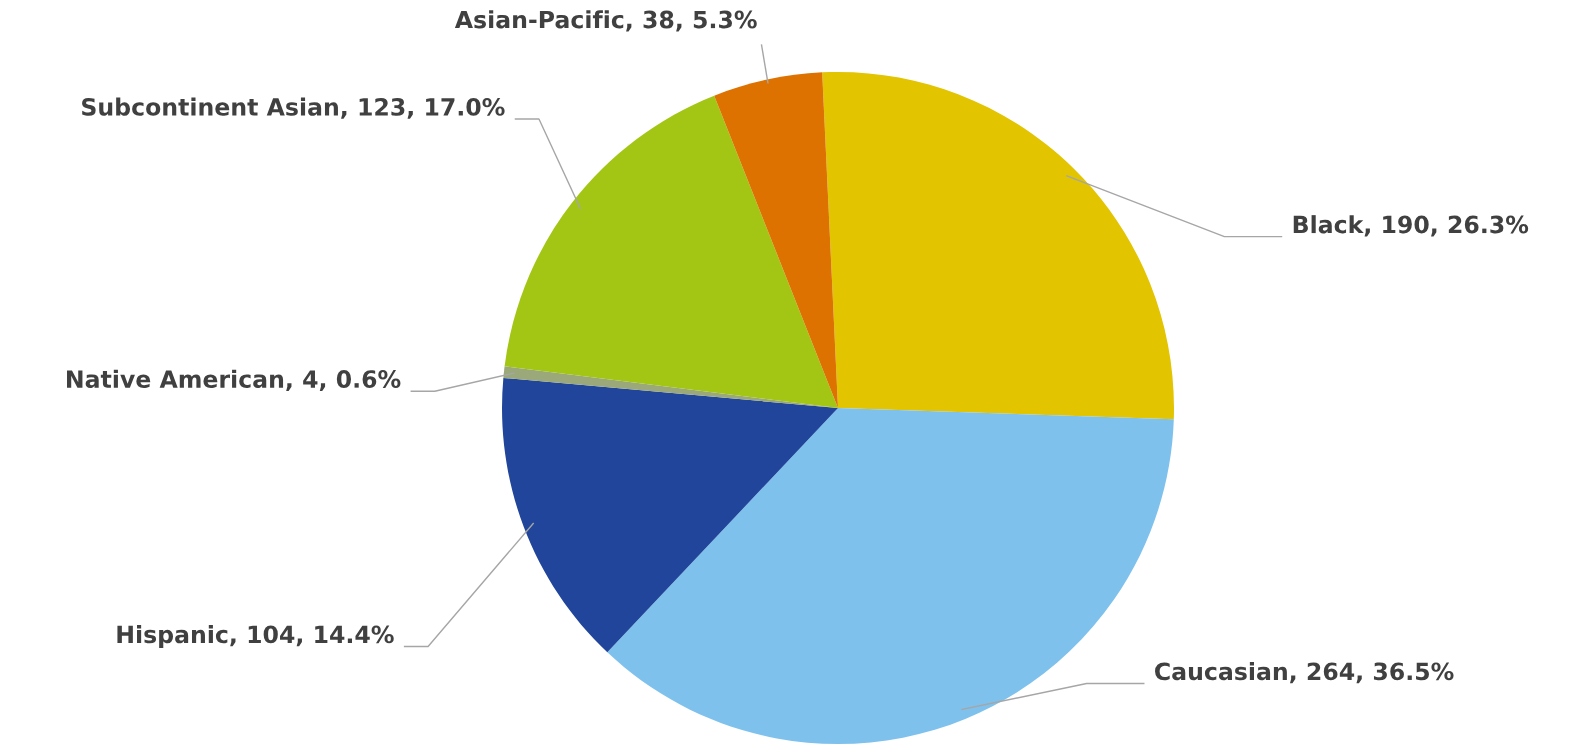 The height and width of the screenshot is (747, 1581). I want to click on slice-label: Black, 190, 26.3%, so click(1411, 226).